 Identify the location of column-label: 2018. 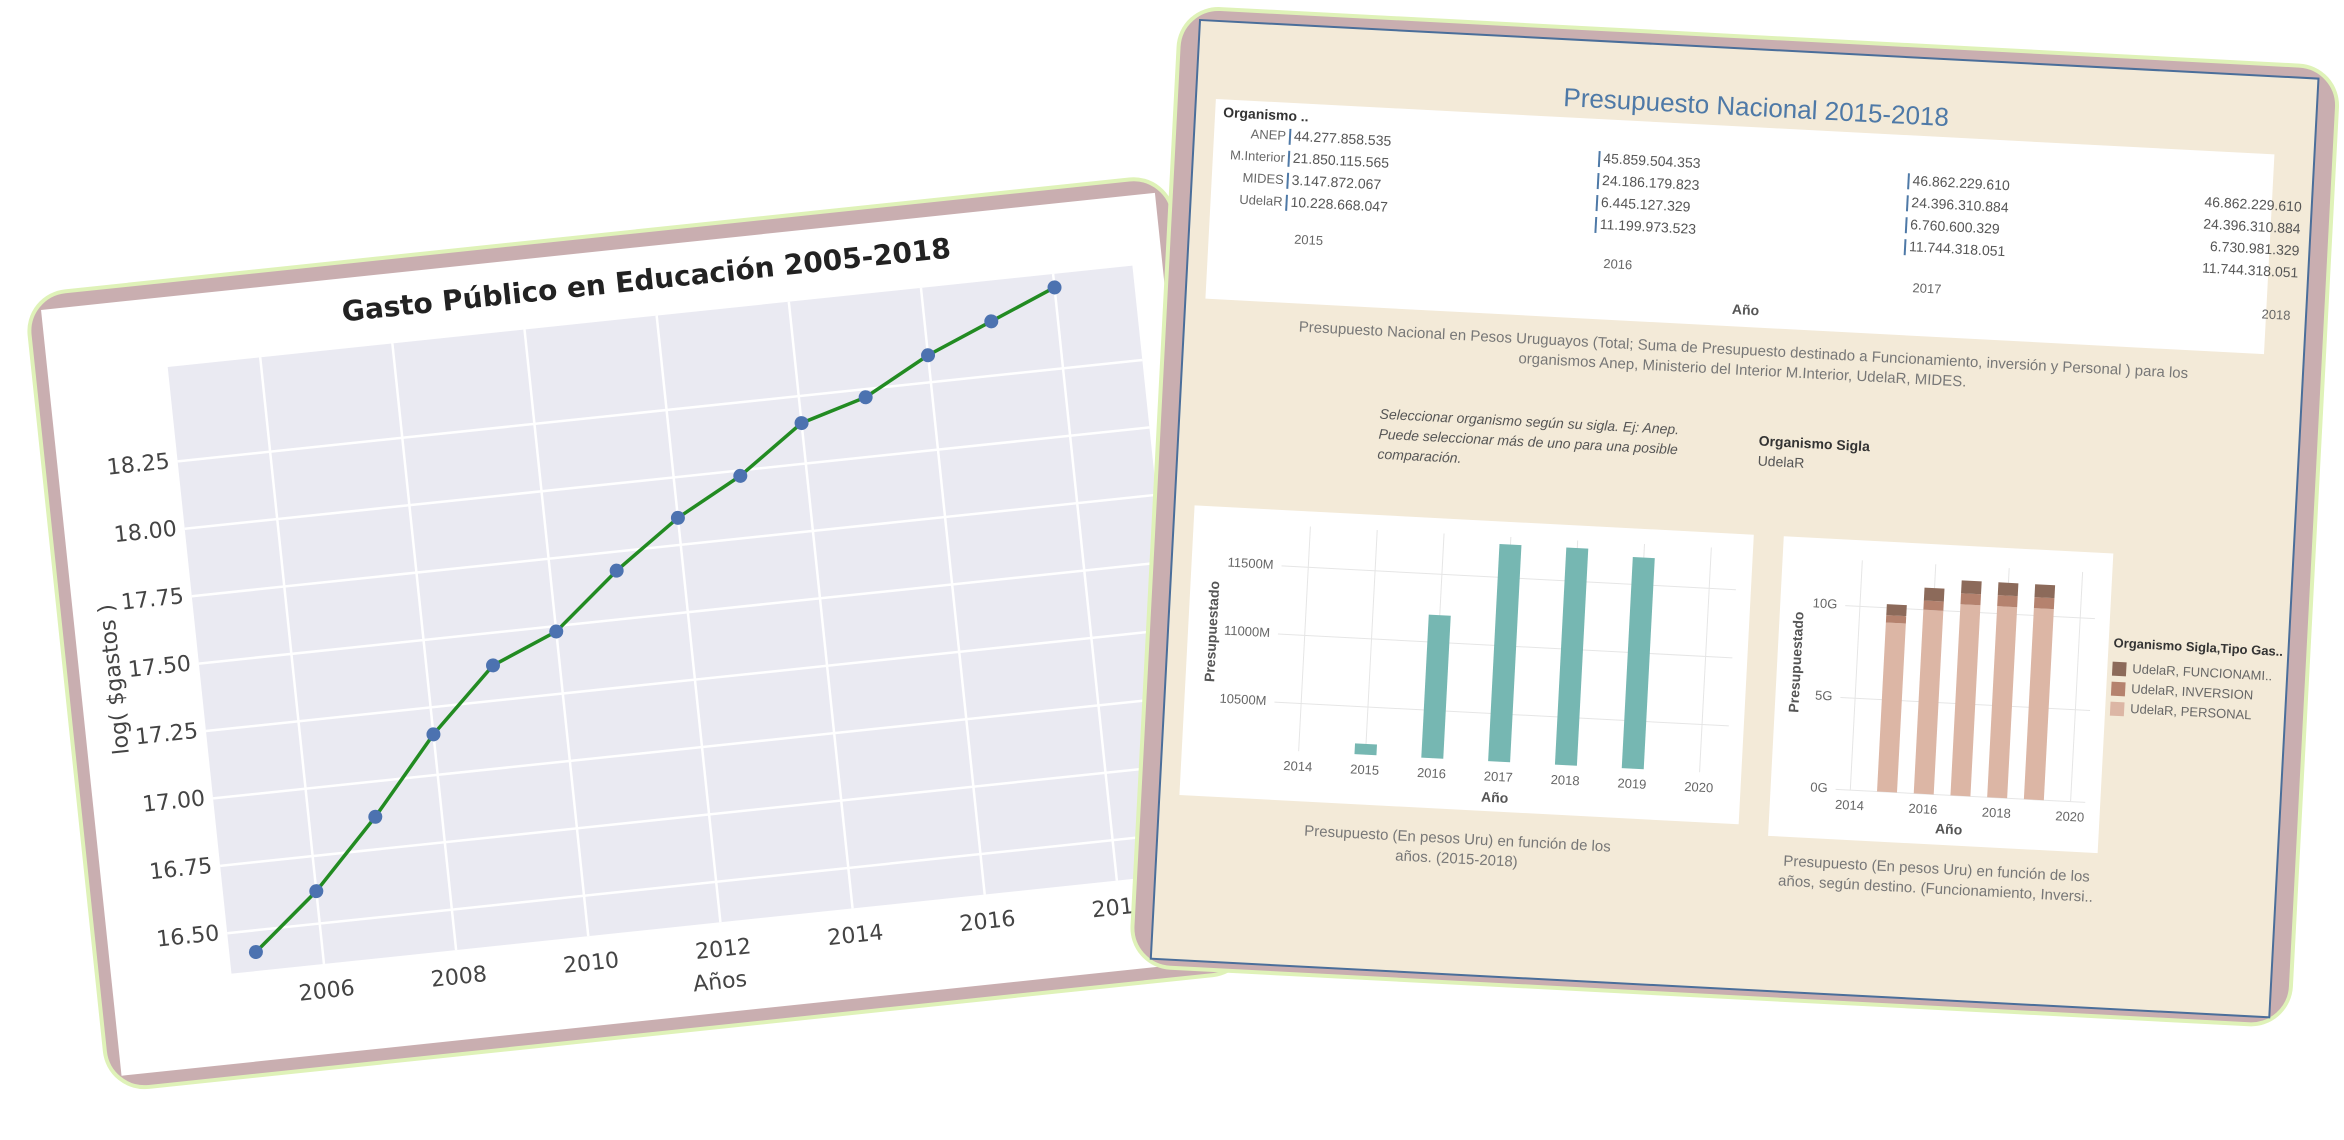
(2276, 314).